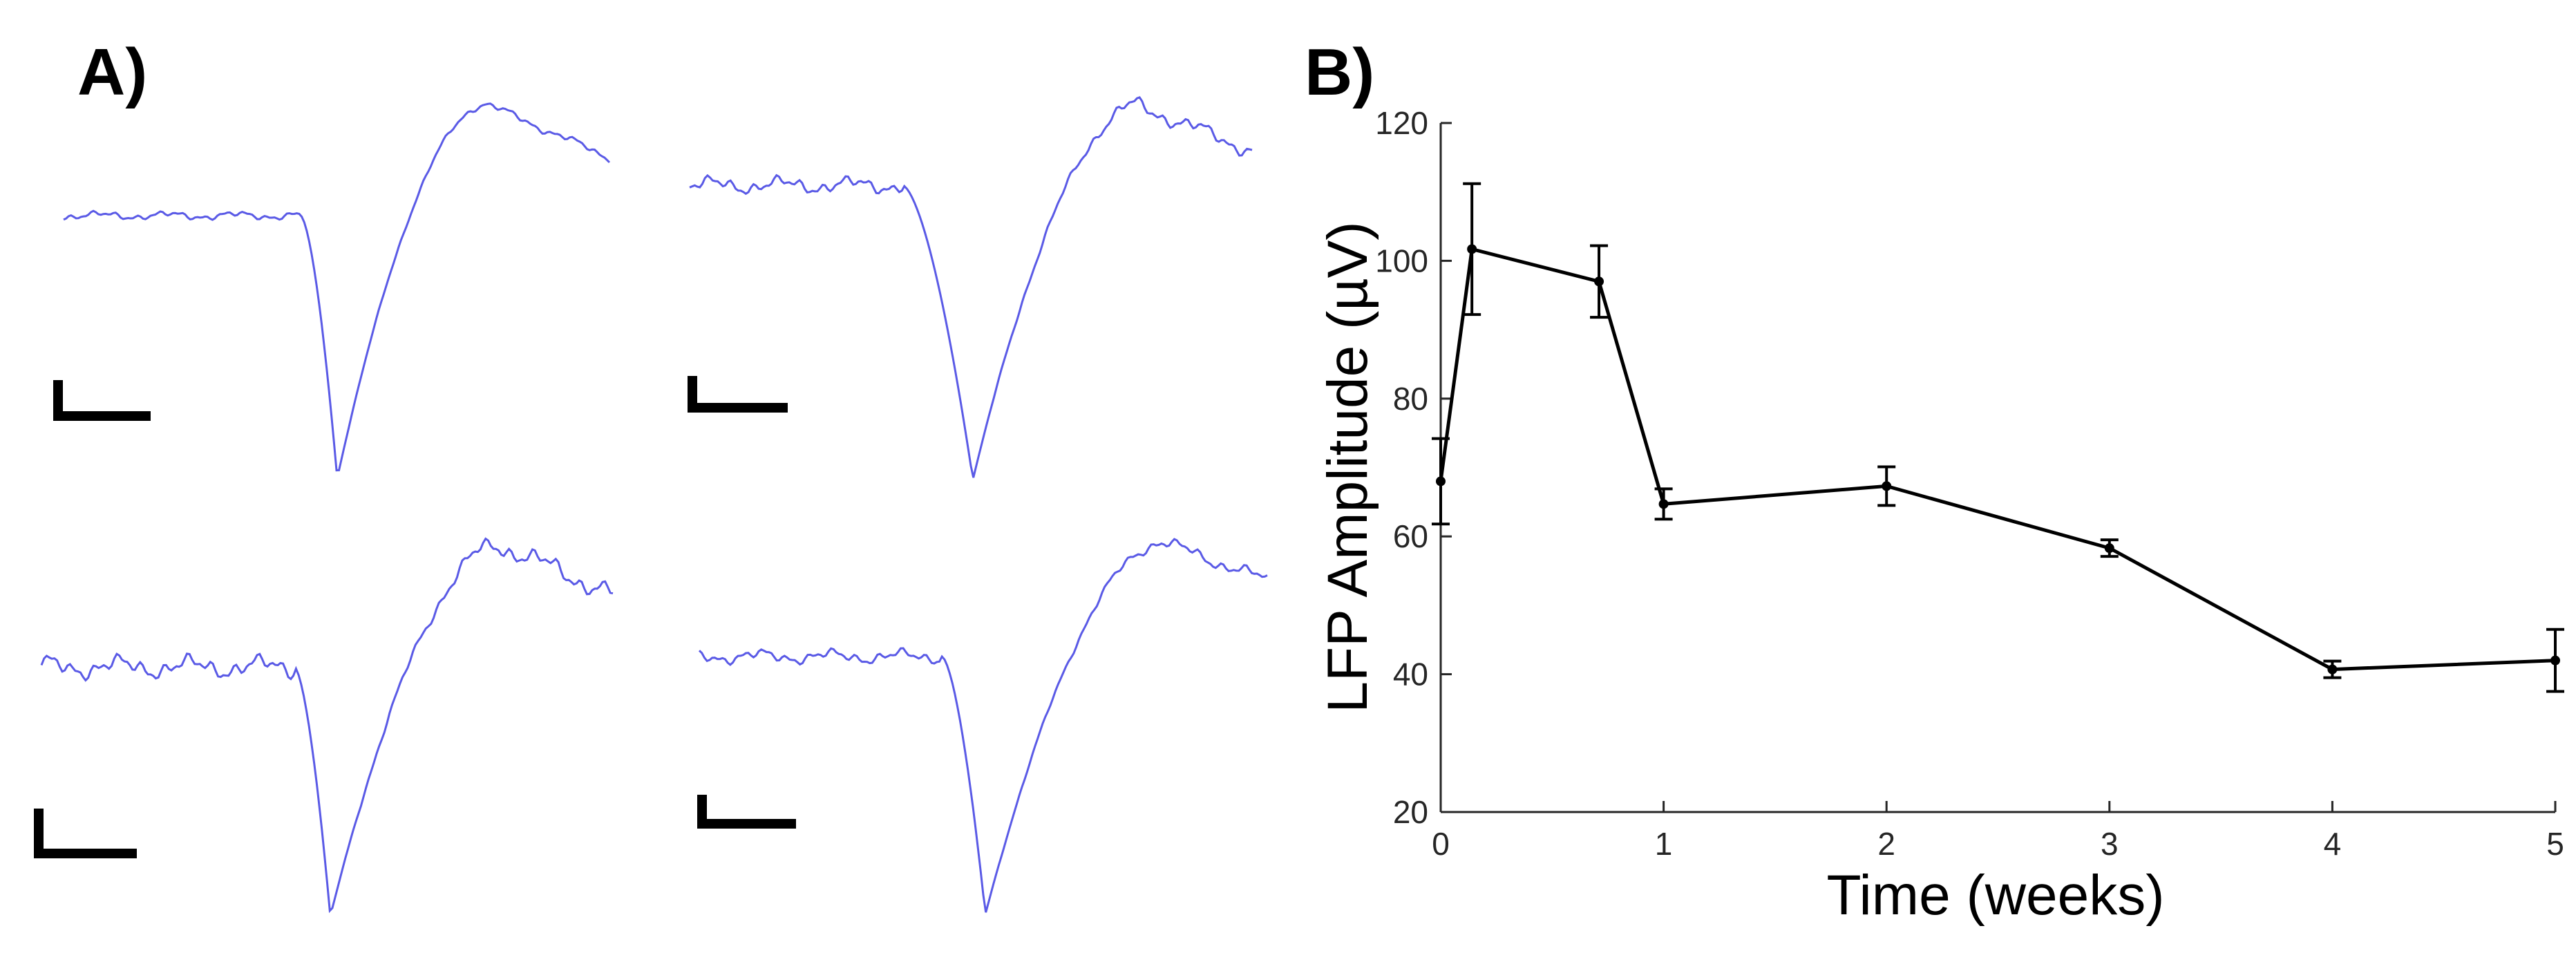 This screenshot has width=2576, height=953. What do you see at coordinates (2110, 844) in the screenshot?
I see `x-tick-label: 3` at bounding box center [2110, 844].